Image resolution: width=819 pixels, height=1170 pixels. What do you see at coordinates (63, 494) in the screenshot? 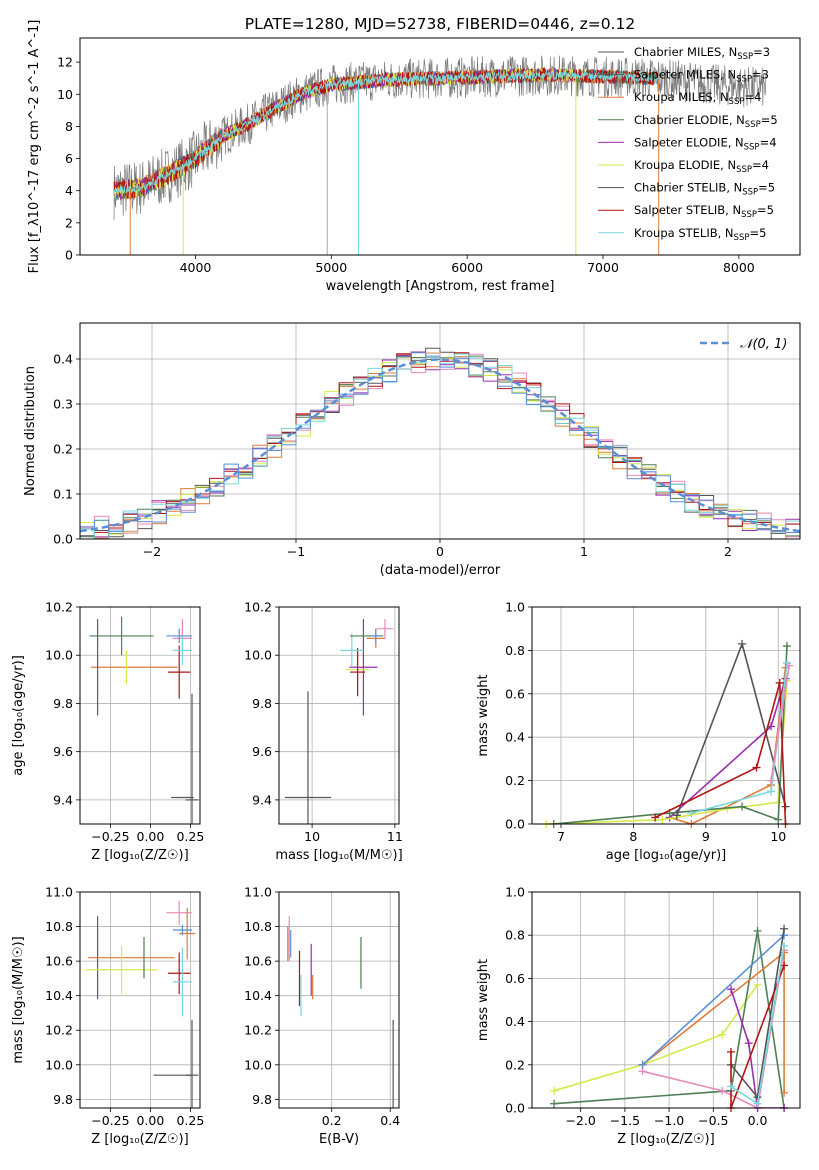
I see `y-tick-label: 0.1` at bounding box center [63, 494].